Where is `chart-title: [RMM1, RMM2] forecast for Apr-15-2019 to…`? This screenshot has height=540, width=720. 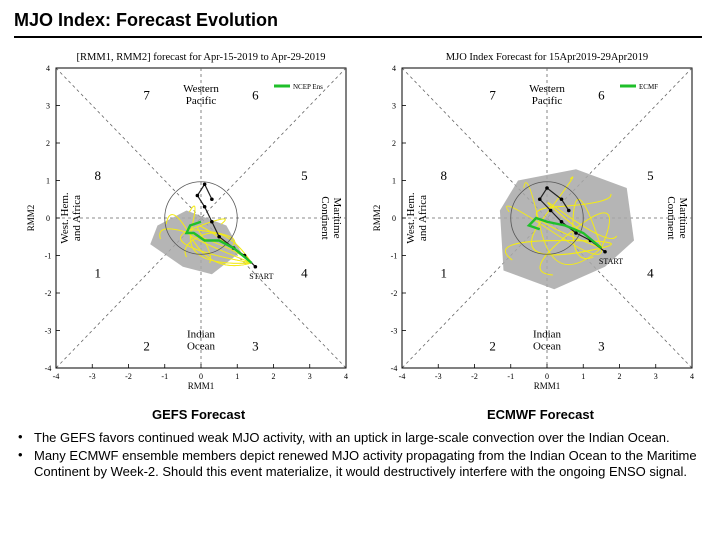
chart-title: [RMM1, RMM2] forecast for Apr-15-2019 to… is located at coordinates (201, 57).